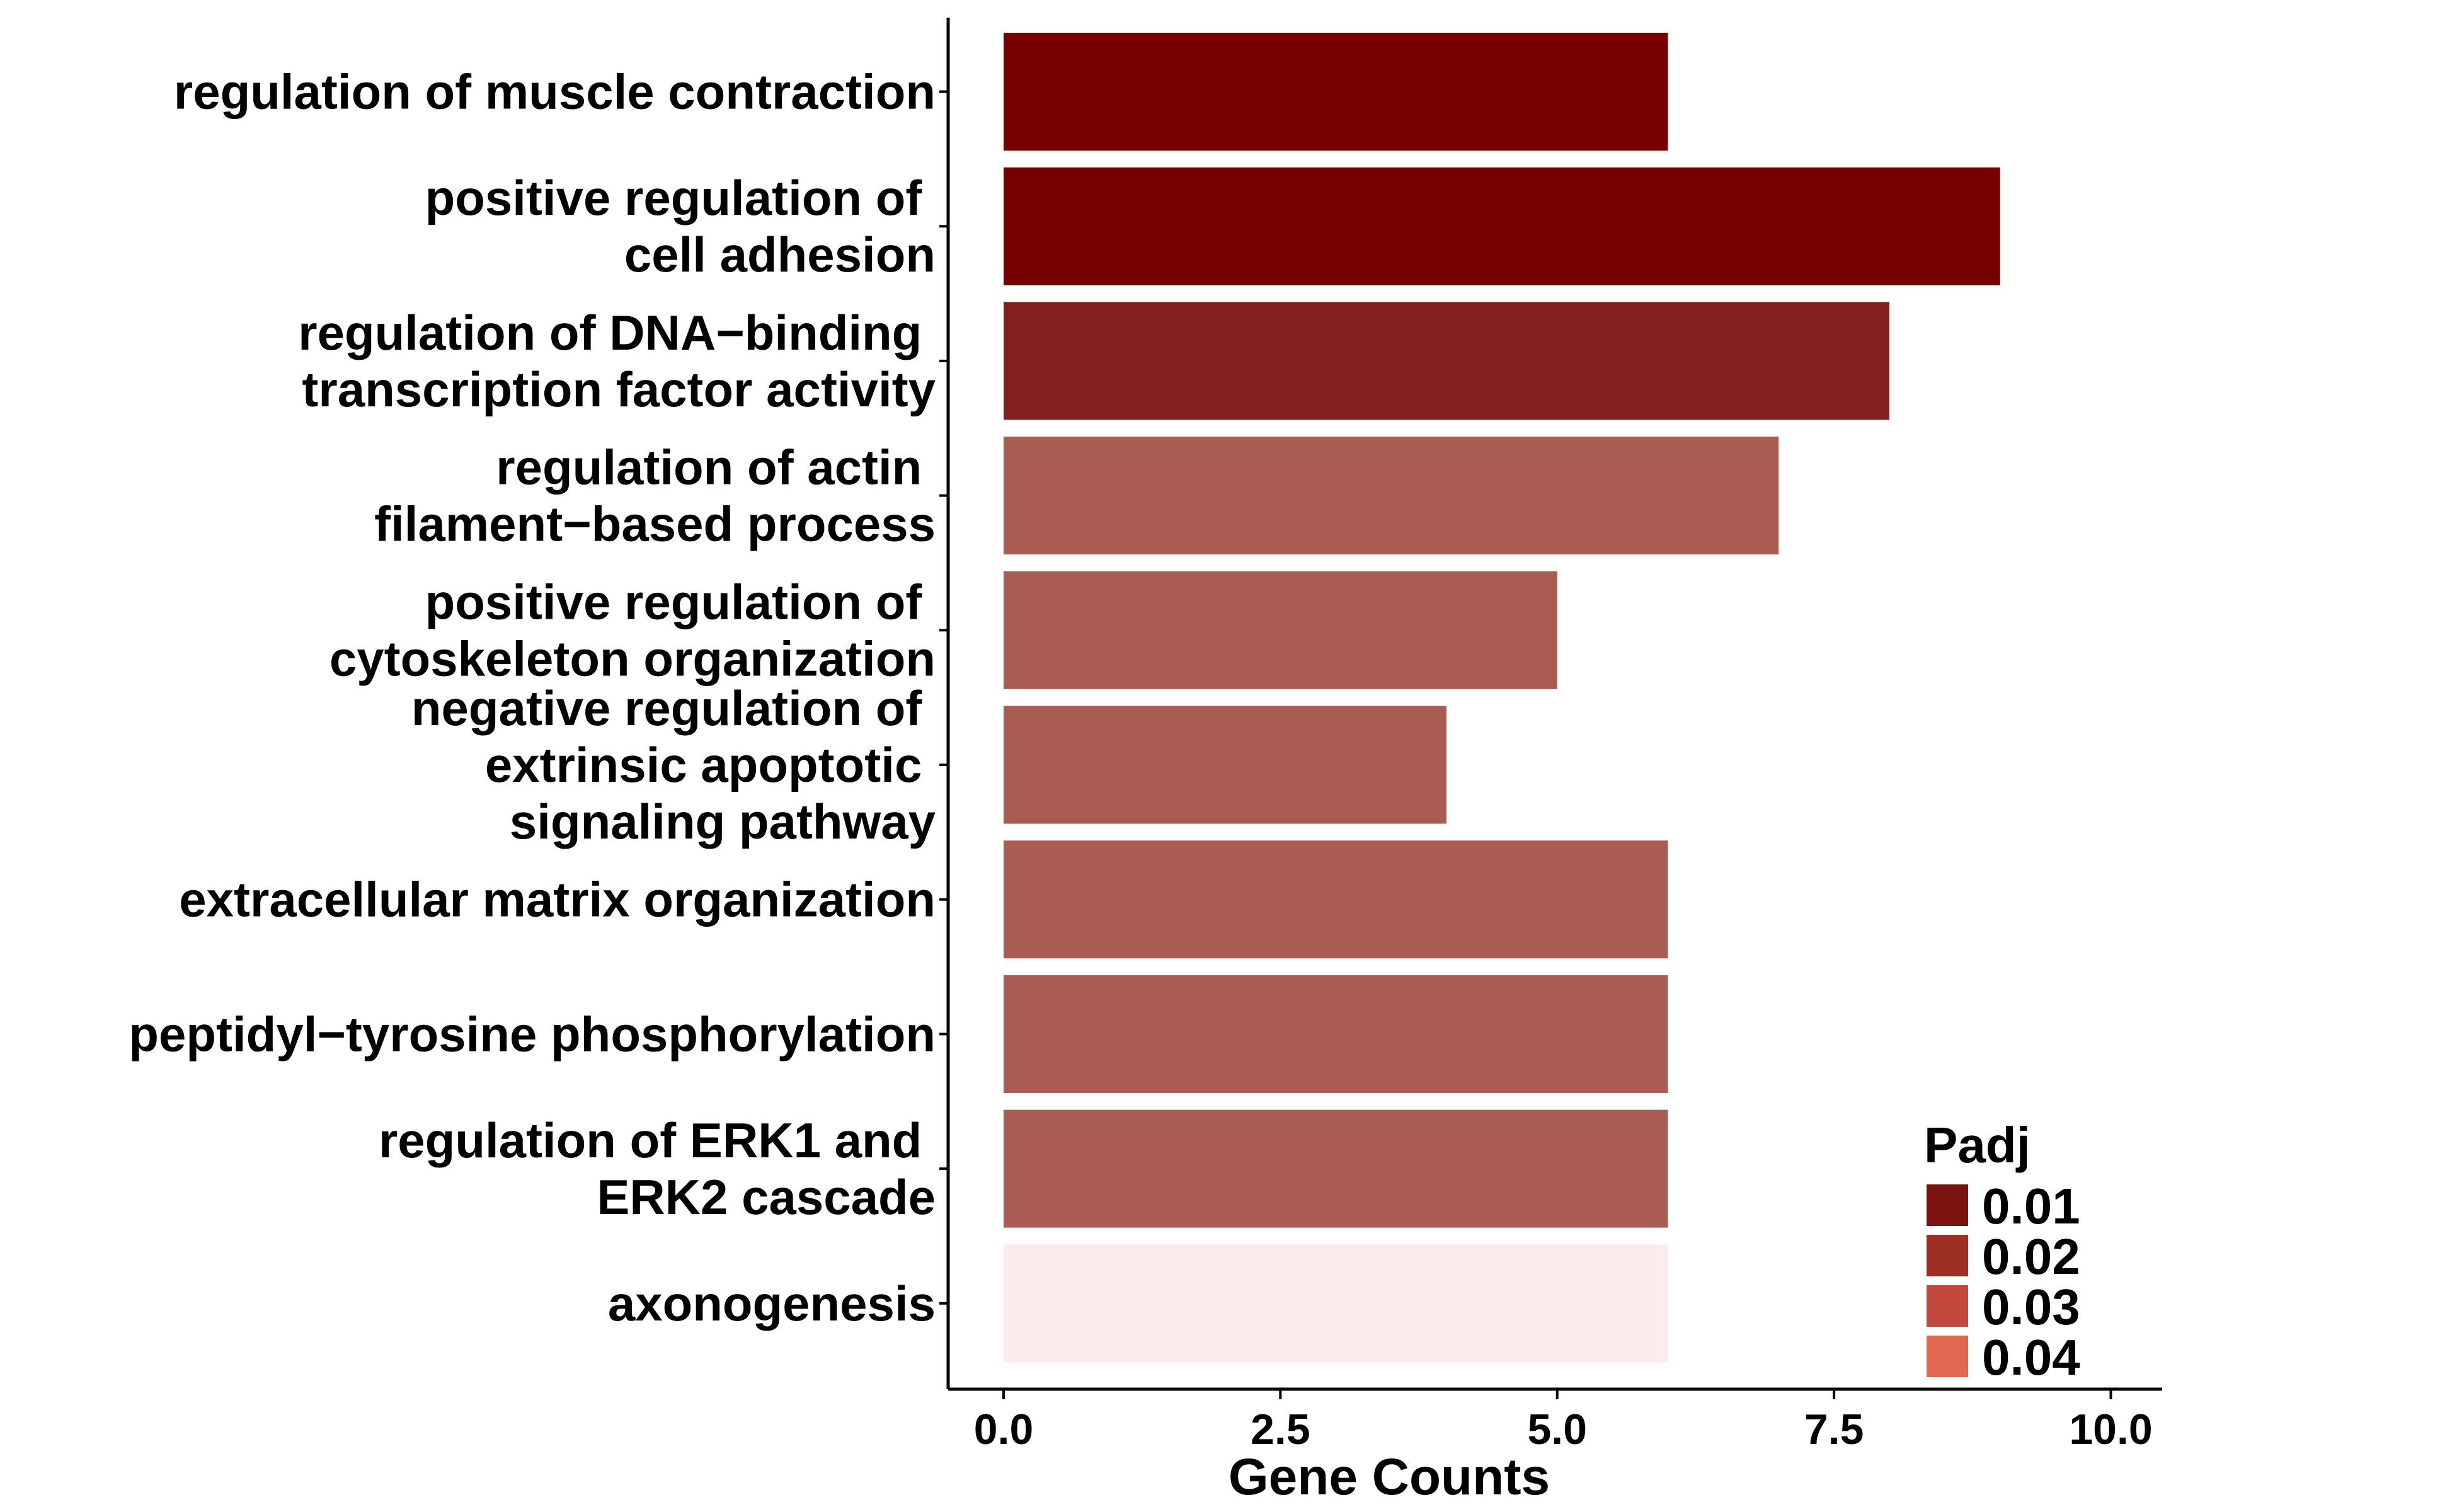 This screenshot has height=1512, width=2457. Describe the element at coordinates (1834, 1429) in the screenshot. I see `x-tick-label: 7.5` at that location.